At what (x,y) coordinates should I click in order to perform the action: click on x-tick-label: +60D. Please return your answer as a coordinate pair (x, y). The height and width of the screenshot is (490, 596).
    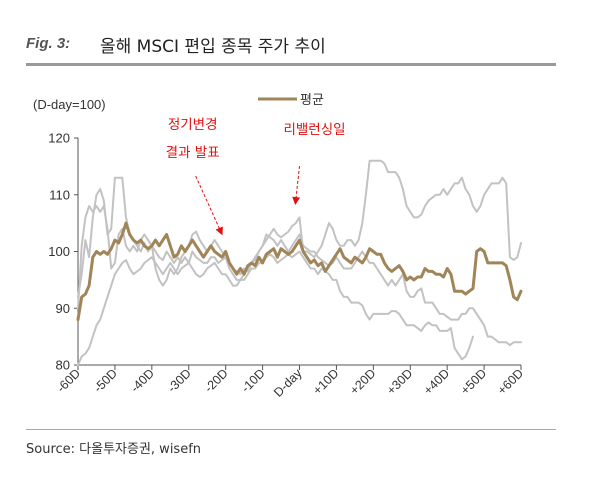
    Looking at the image, I should click on (510, 381).